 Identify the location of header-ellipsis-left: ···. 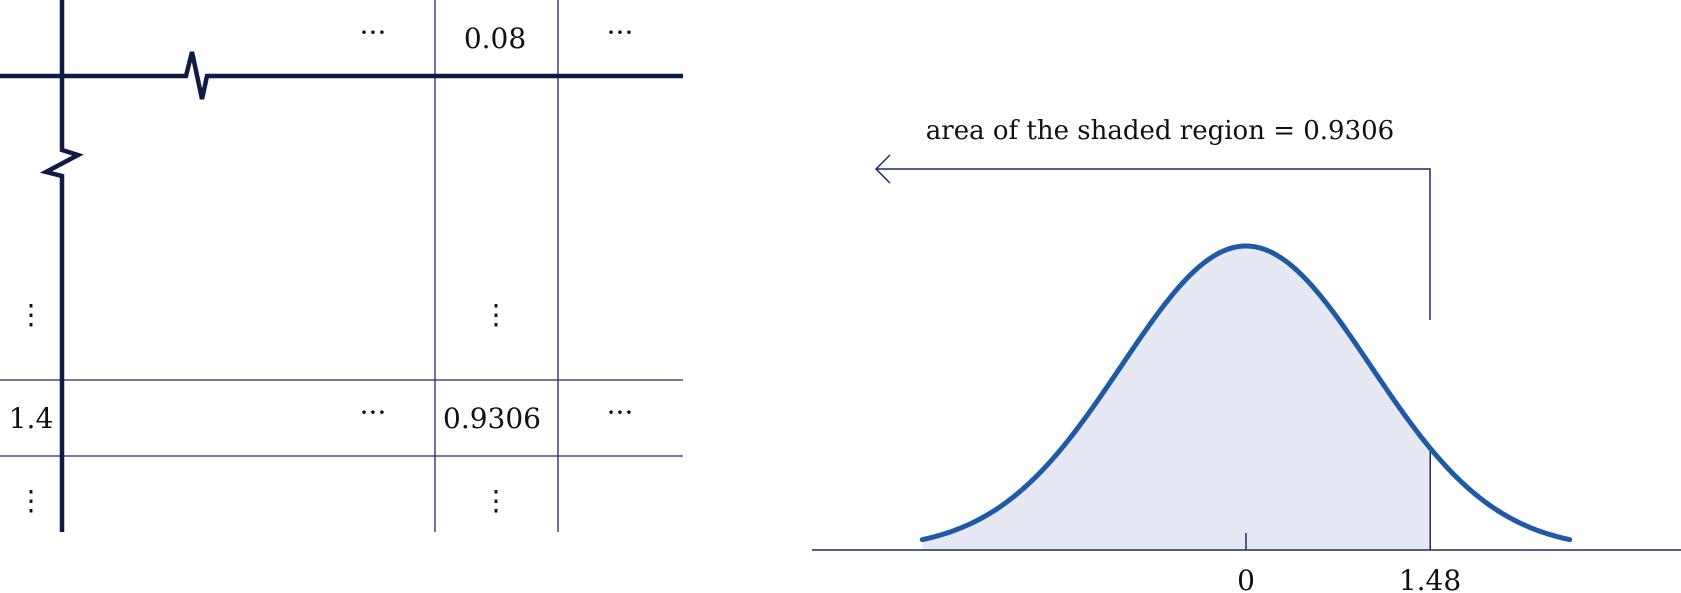
(373, 32).